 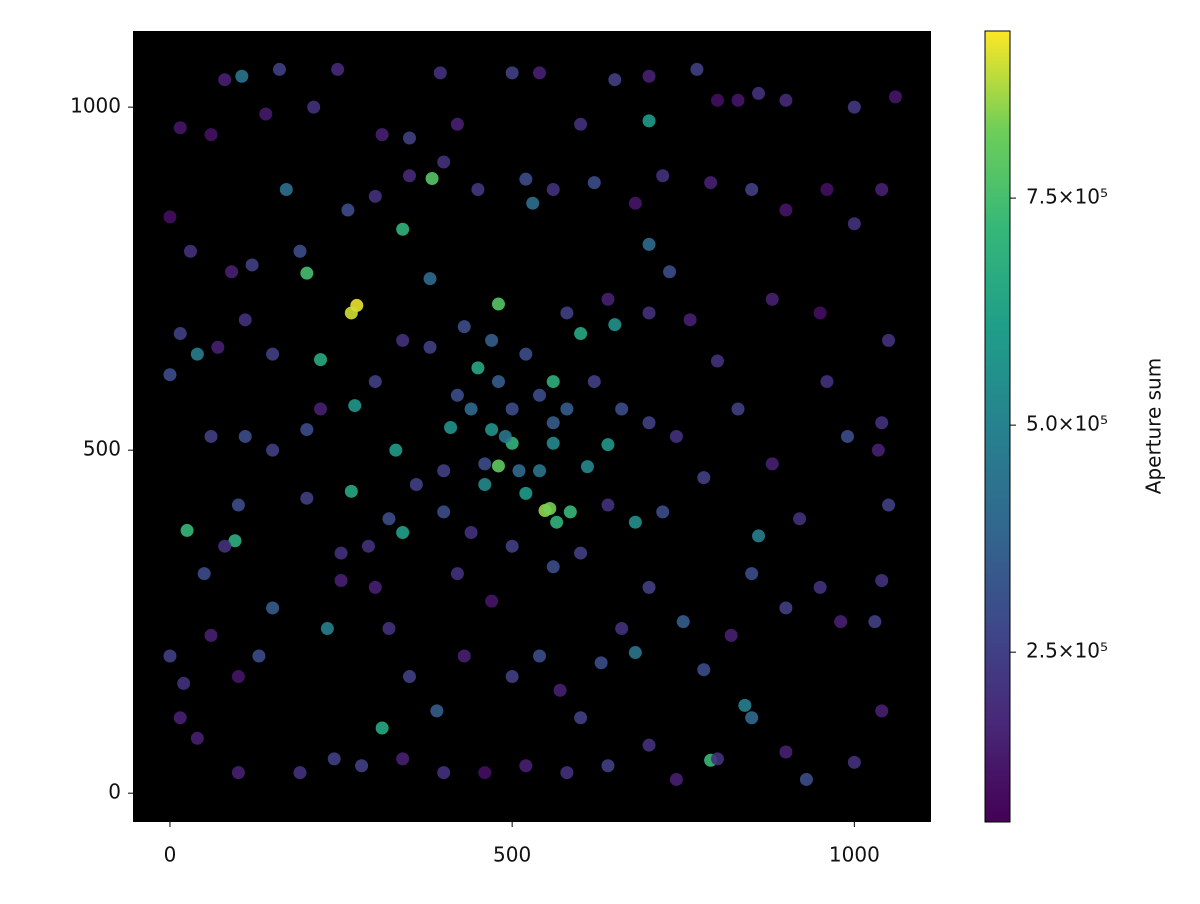 What do you see at coordinates (1067, 197) in the screenshot?
I see `colorbar-tick-label: 7.5×10⁵` at bounding box center [1067, 197].